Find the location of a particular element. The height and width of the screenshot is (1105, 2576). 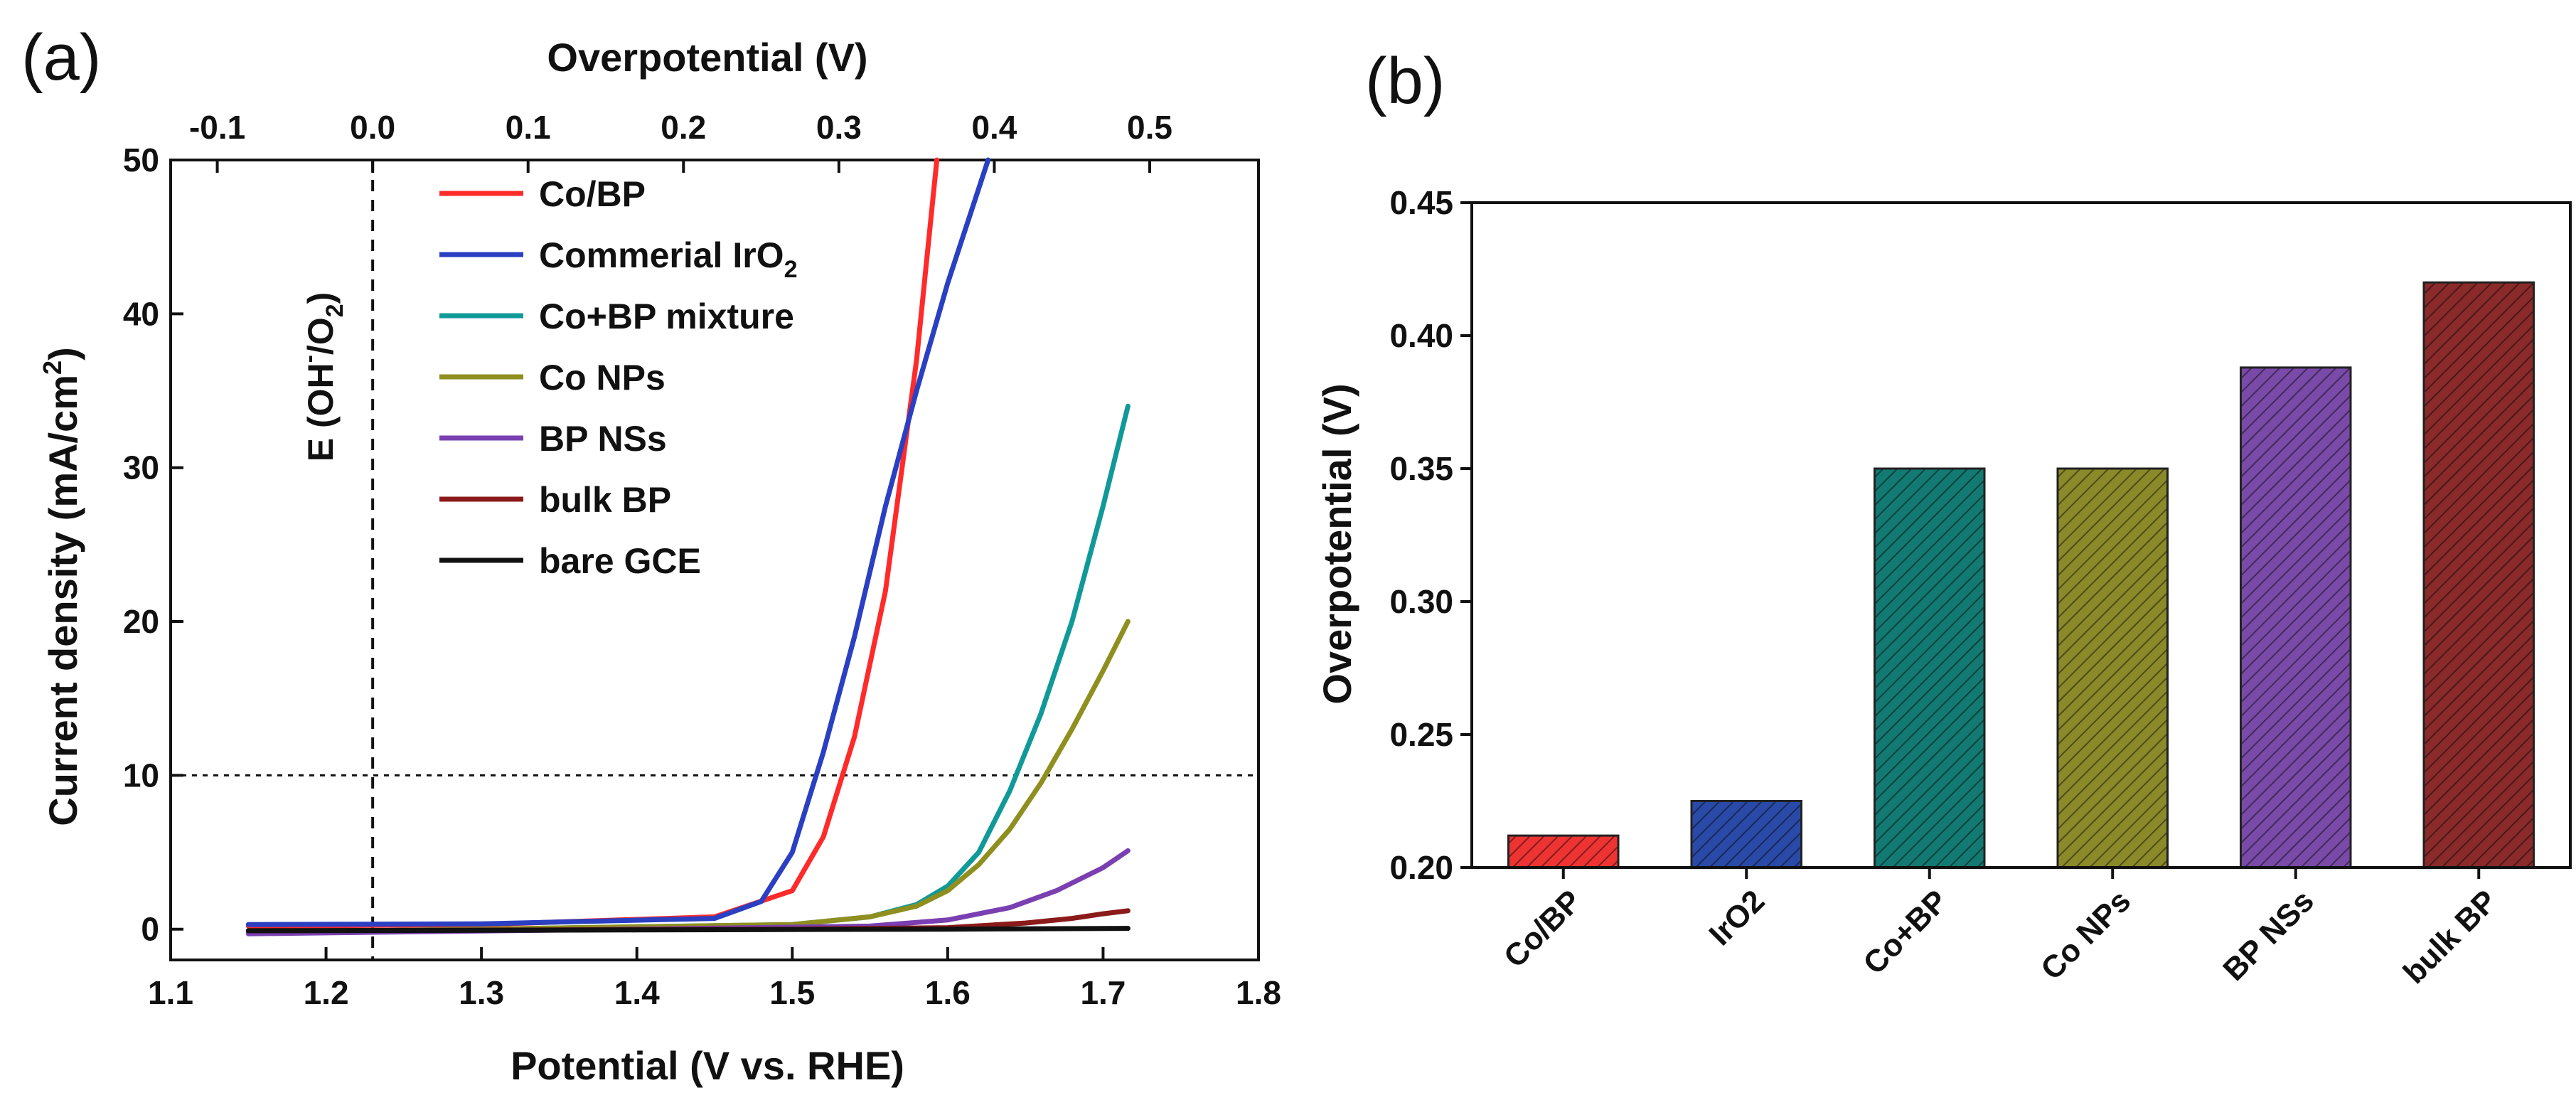

a-y-tick-label: 10 is located at coordinates (141, 775).